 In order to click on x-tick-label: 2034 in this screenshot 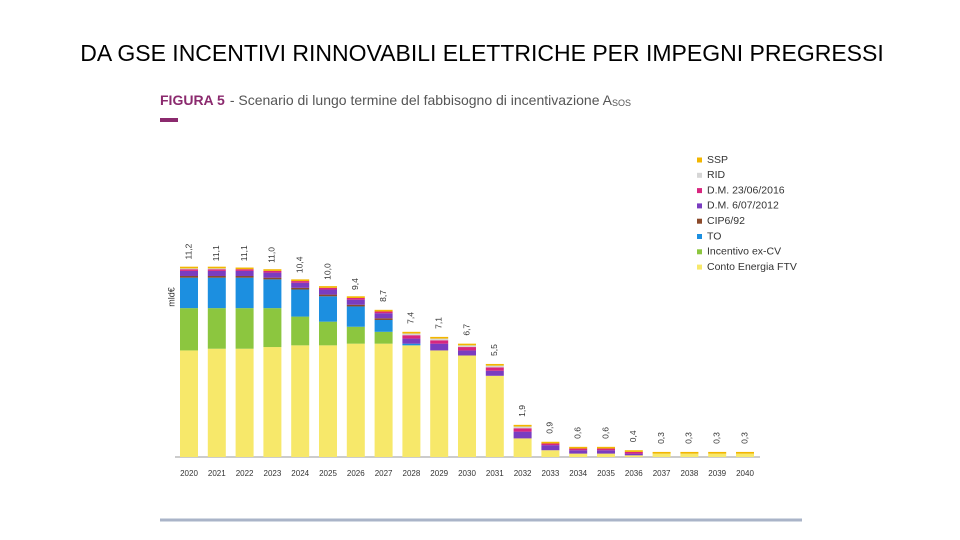, I will do `click(578, 473)`.